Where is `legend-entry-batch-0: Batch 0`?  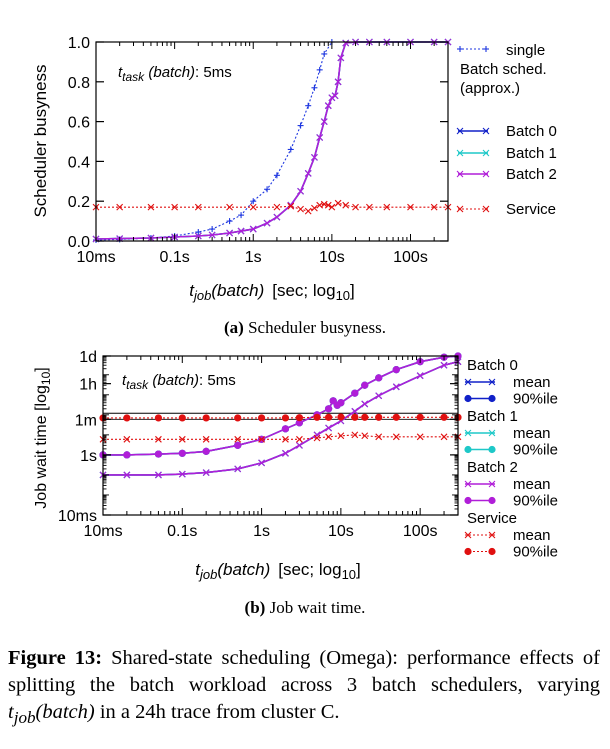
legend-entry-batch-0: Batch 0 is located at coordinates (506, 131).